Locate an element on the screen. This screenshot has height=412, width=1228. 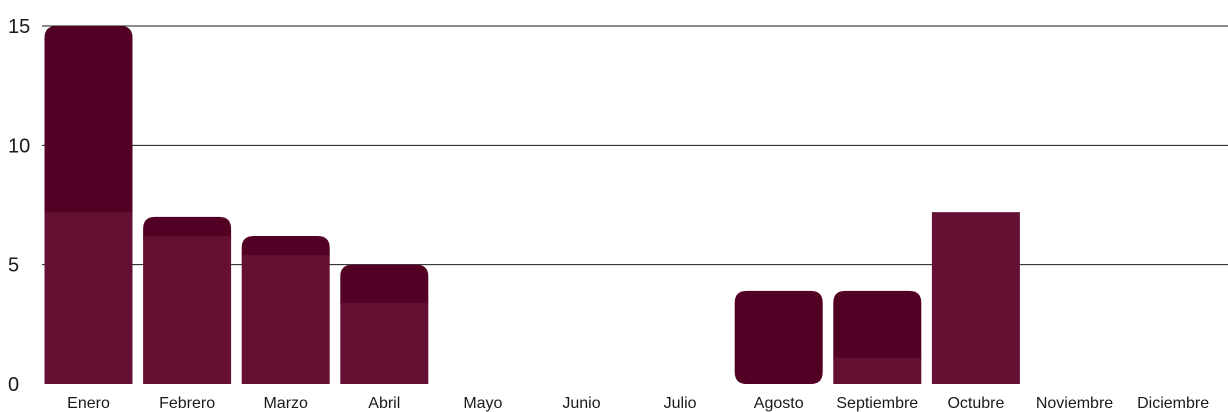
bar-abril-top-segment is located at coordinates (384, 284).